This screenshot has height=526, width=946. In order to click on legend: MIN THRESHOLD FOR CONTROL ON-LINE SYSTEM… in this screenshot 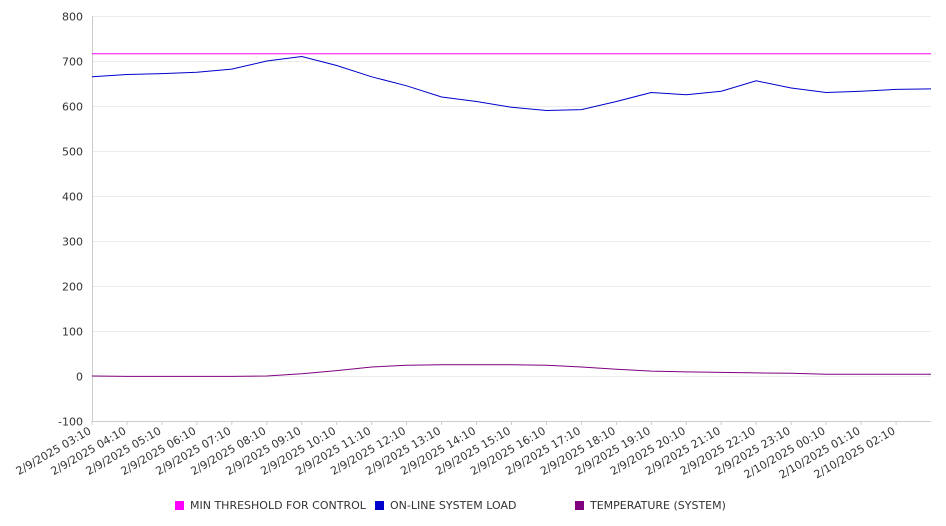, I will do `click(473, 507)`.